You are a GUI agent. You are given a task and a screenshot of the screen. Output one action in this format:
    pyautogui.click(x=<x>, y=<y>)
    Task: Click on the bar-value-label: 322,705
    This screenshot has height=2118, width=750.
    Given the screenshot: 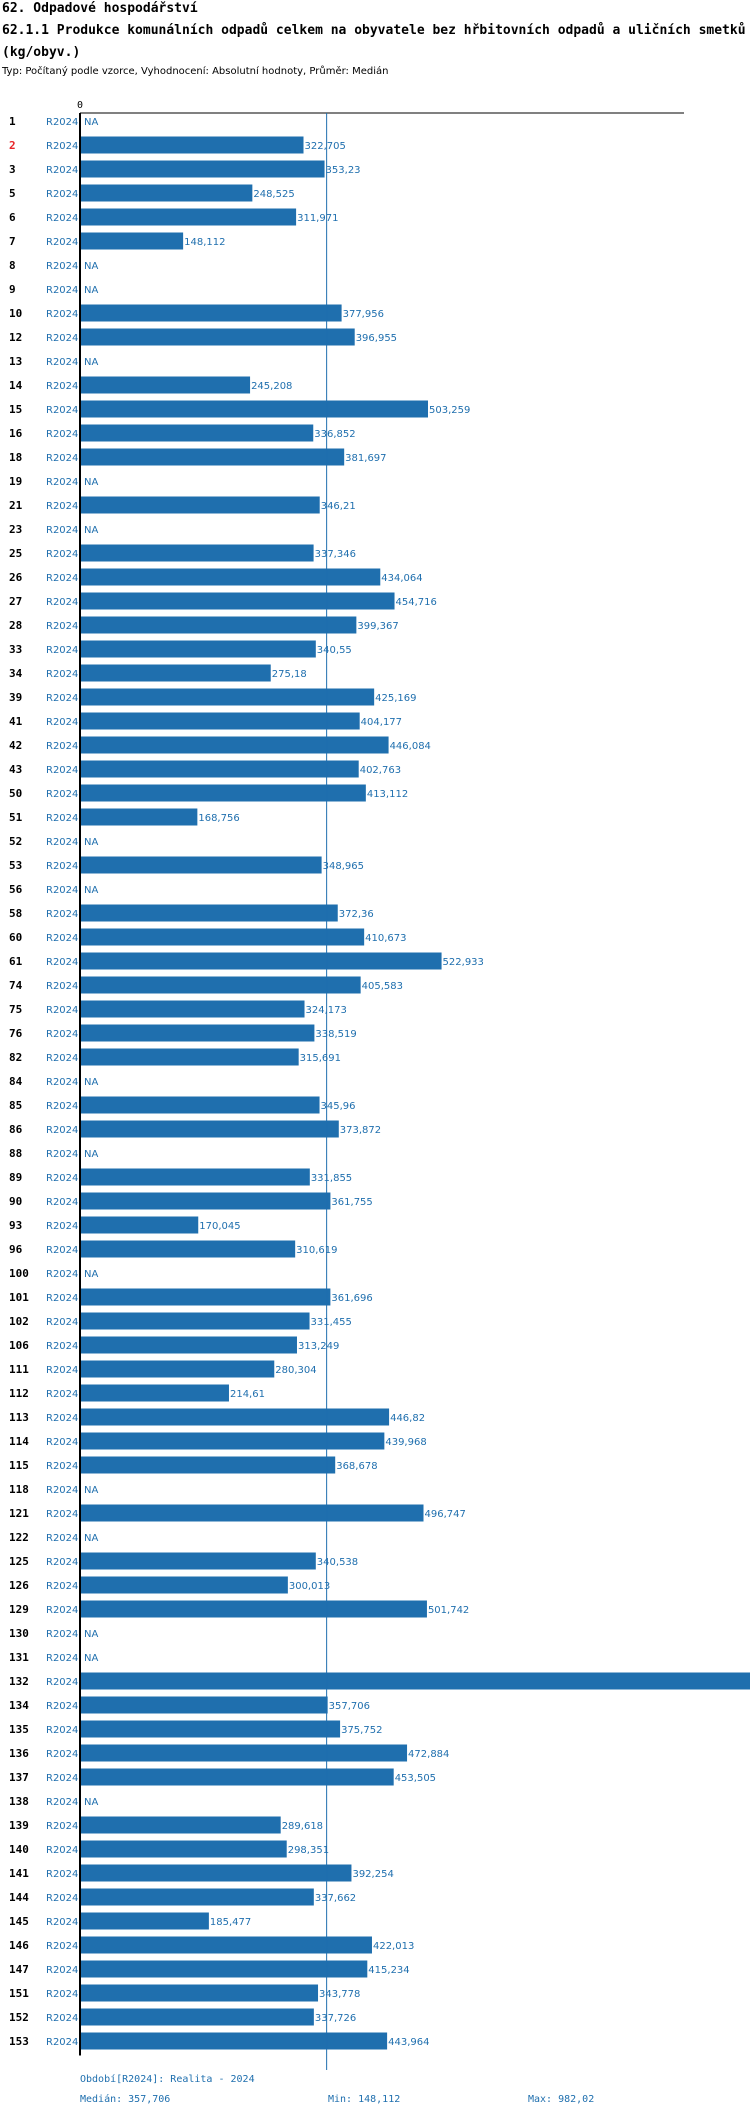 What is the action you would take?
    pyautogui.click(x=325, y=146)
    